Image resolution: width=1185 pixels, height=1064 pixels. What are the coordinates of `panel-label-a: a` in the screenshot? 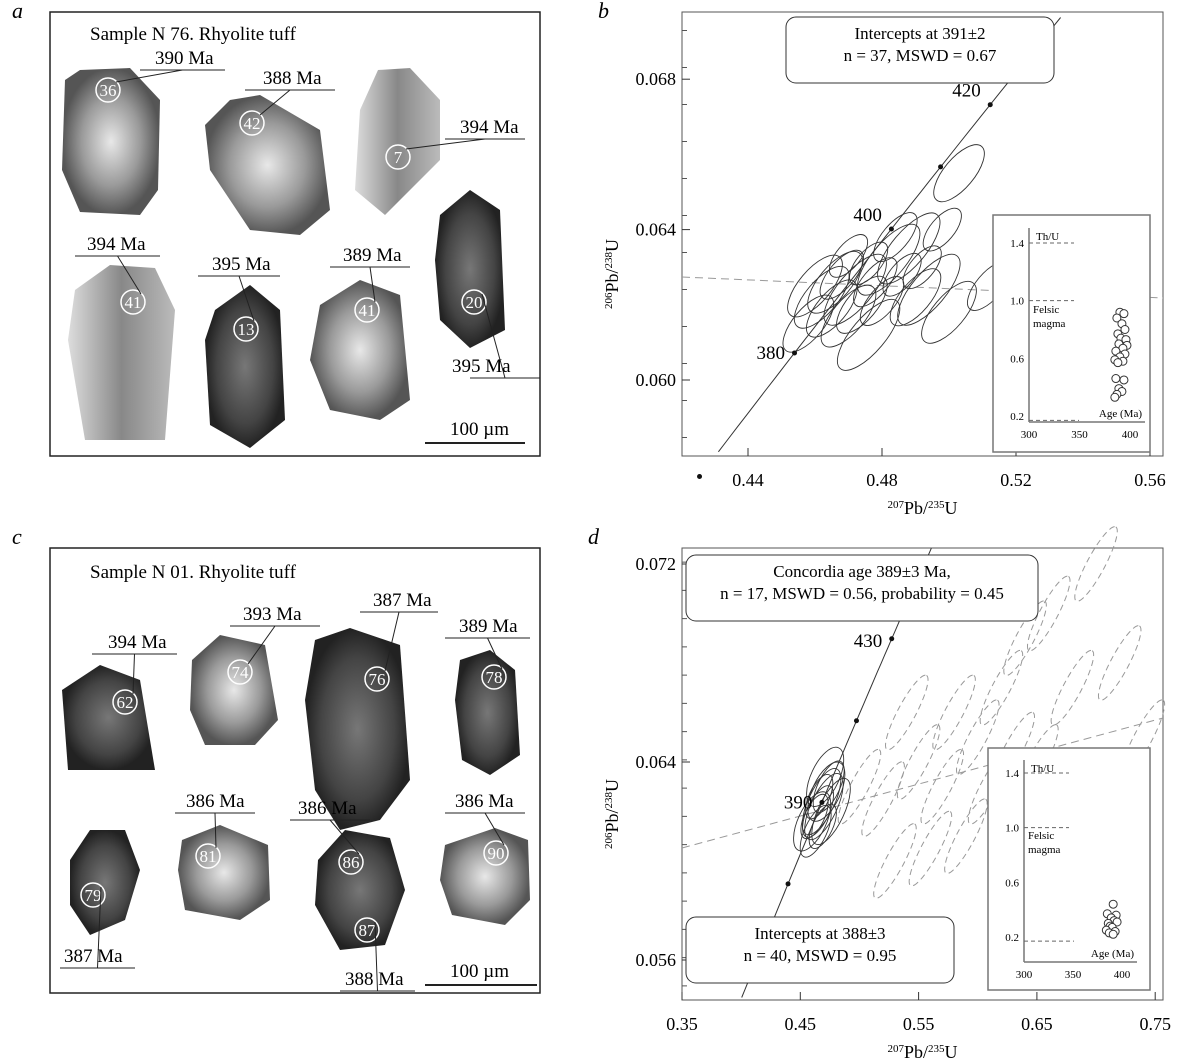 It's located at (17, 11).